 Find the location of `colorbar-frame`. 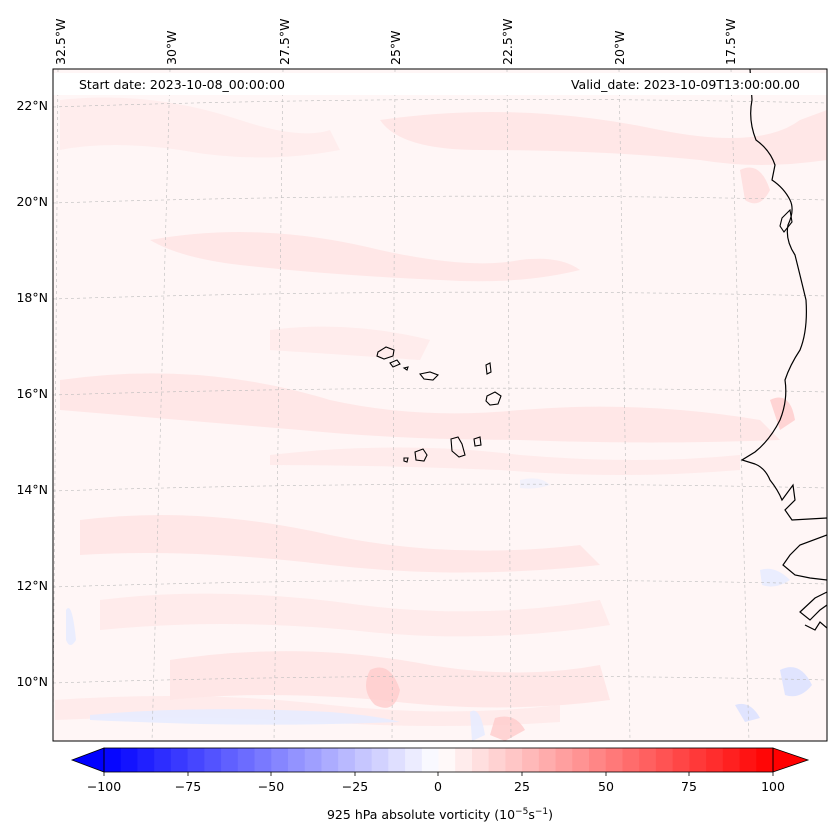

colorbar-frame is located at coordinates (438, 760).